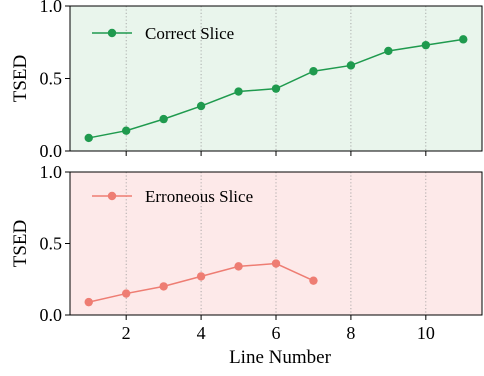 The width and height of the screenshot is (484, 376). What do you see at coordinates (20, 79) in the screenshot?
I see `correct-panel-y-axis-label: TSED` at bounding box center [20, 79].